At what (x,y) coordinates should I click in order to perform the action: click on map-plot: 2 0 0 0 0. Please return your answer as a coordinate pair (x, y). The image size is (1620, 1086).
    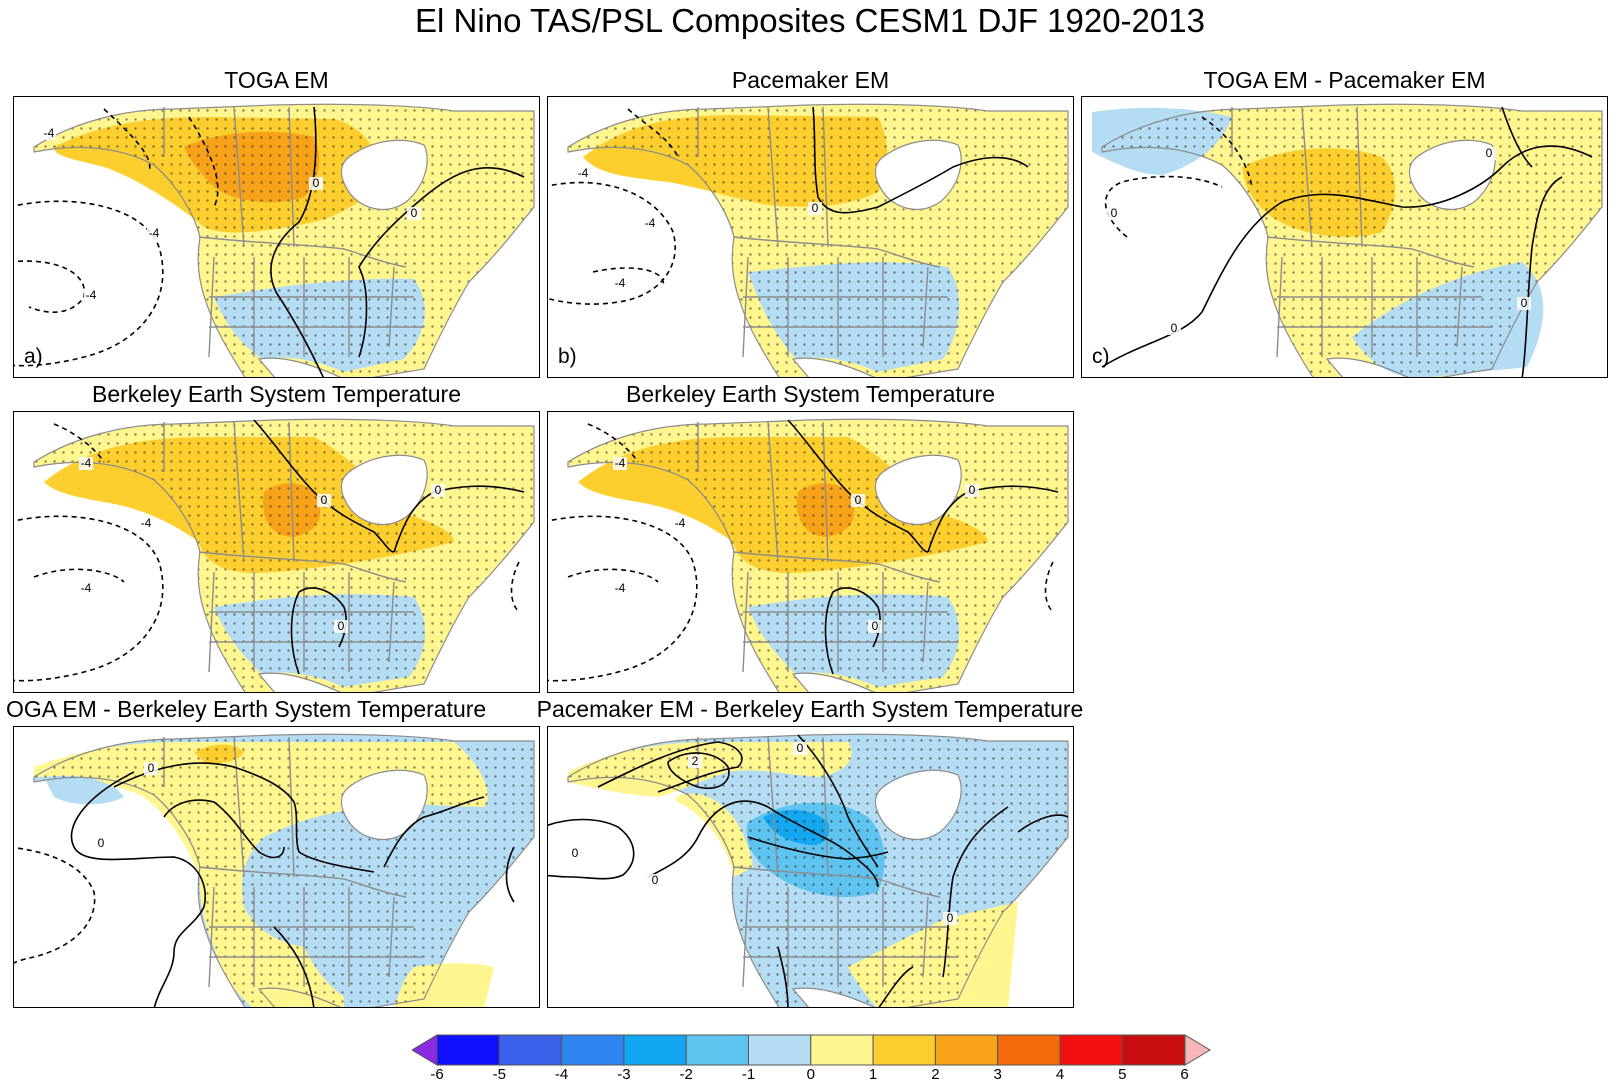
    Looking at the image, I should click on (808, 870).